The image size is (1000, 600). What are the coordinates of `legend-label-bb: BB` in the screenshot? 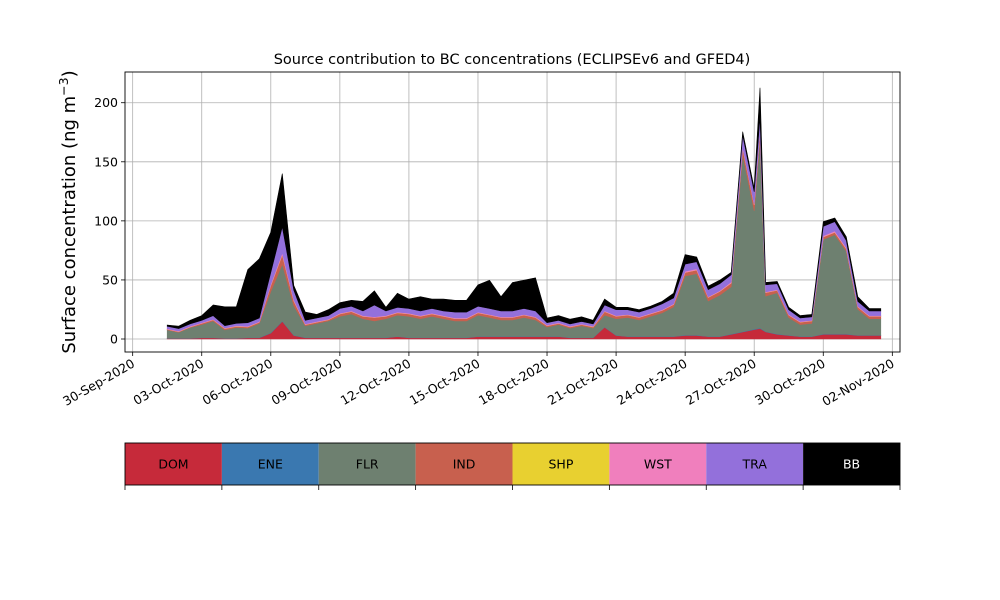 It's located at (851, 464).